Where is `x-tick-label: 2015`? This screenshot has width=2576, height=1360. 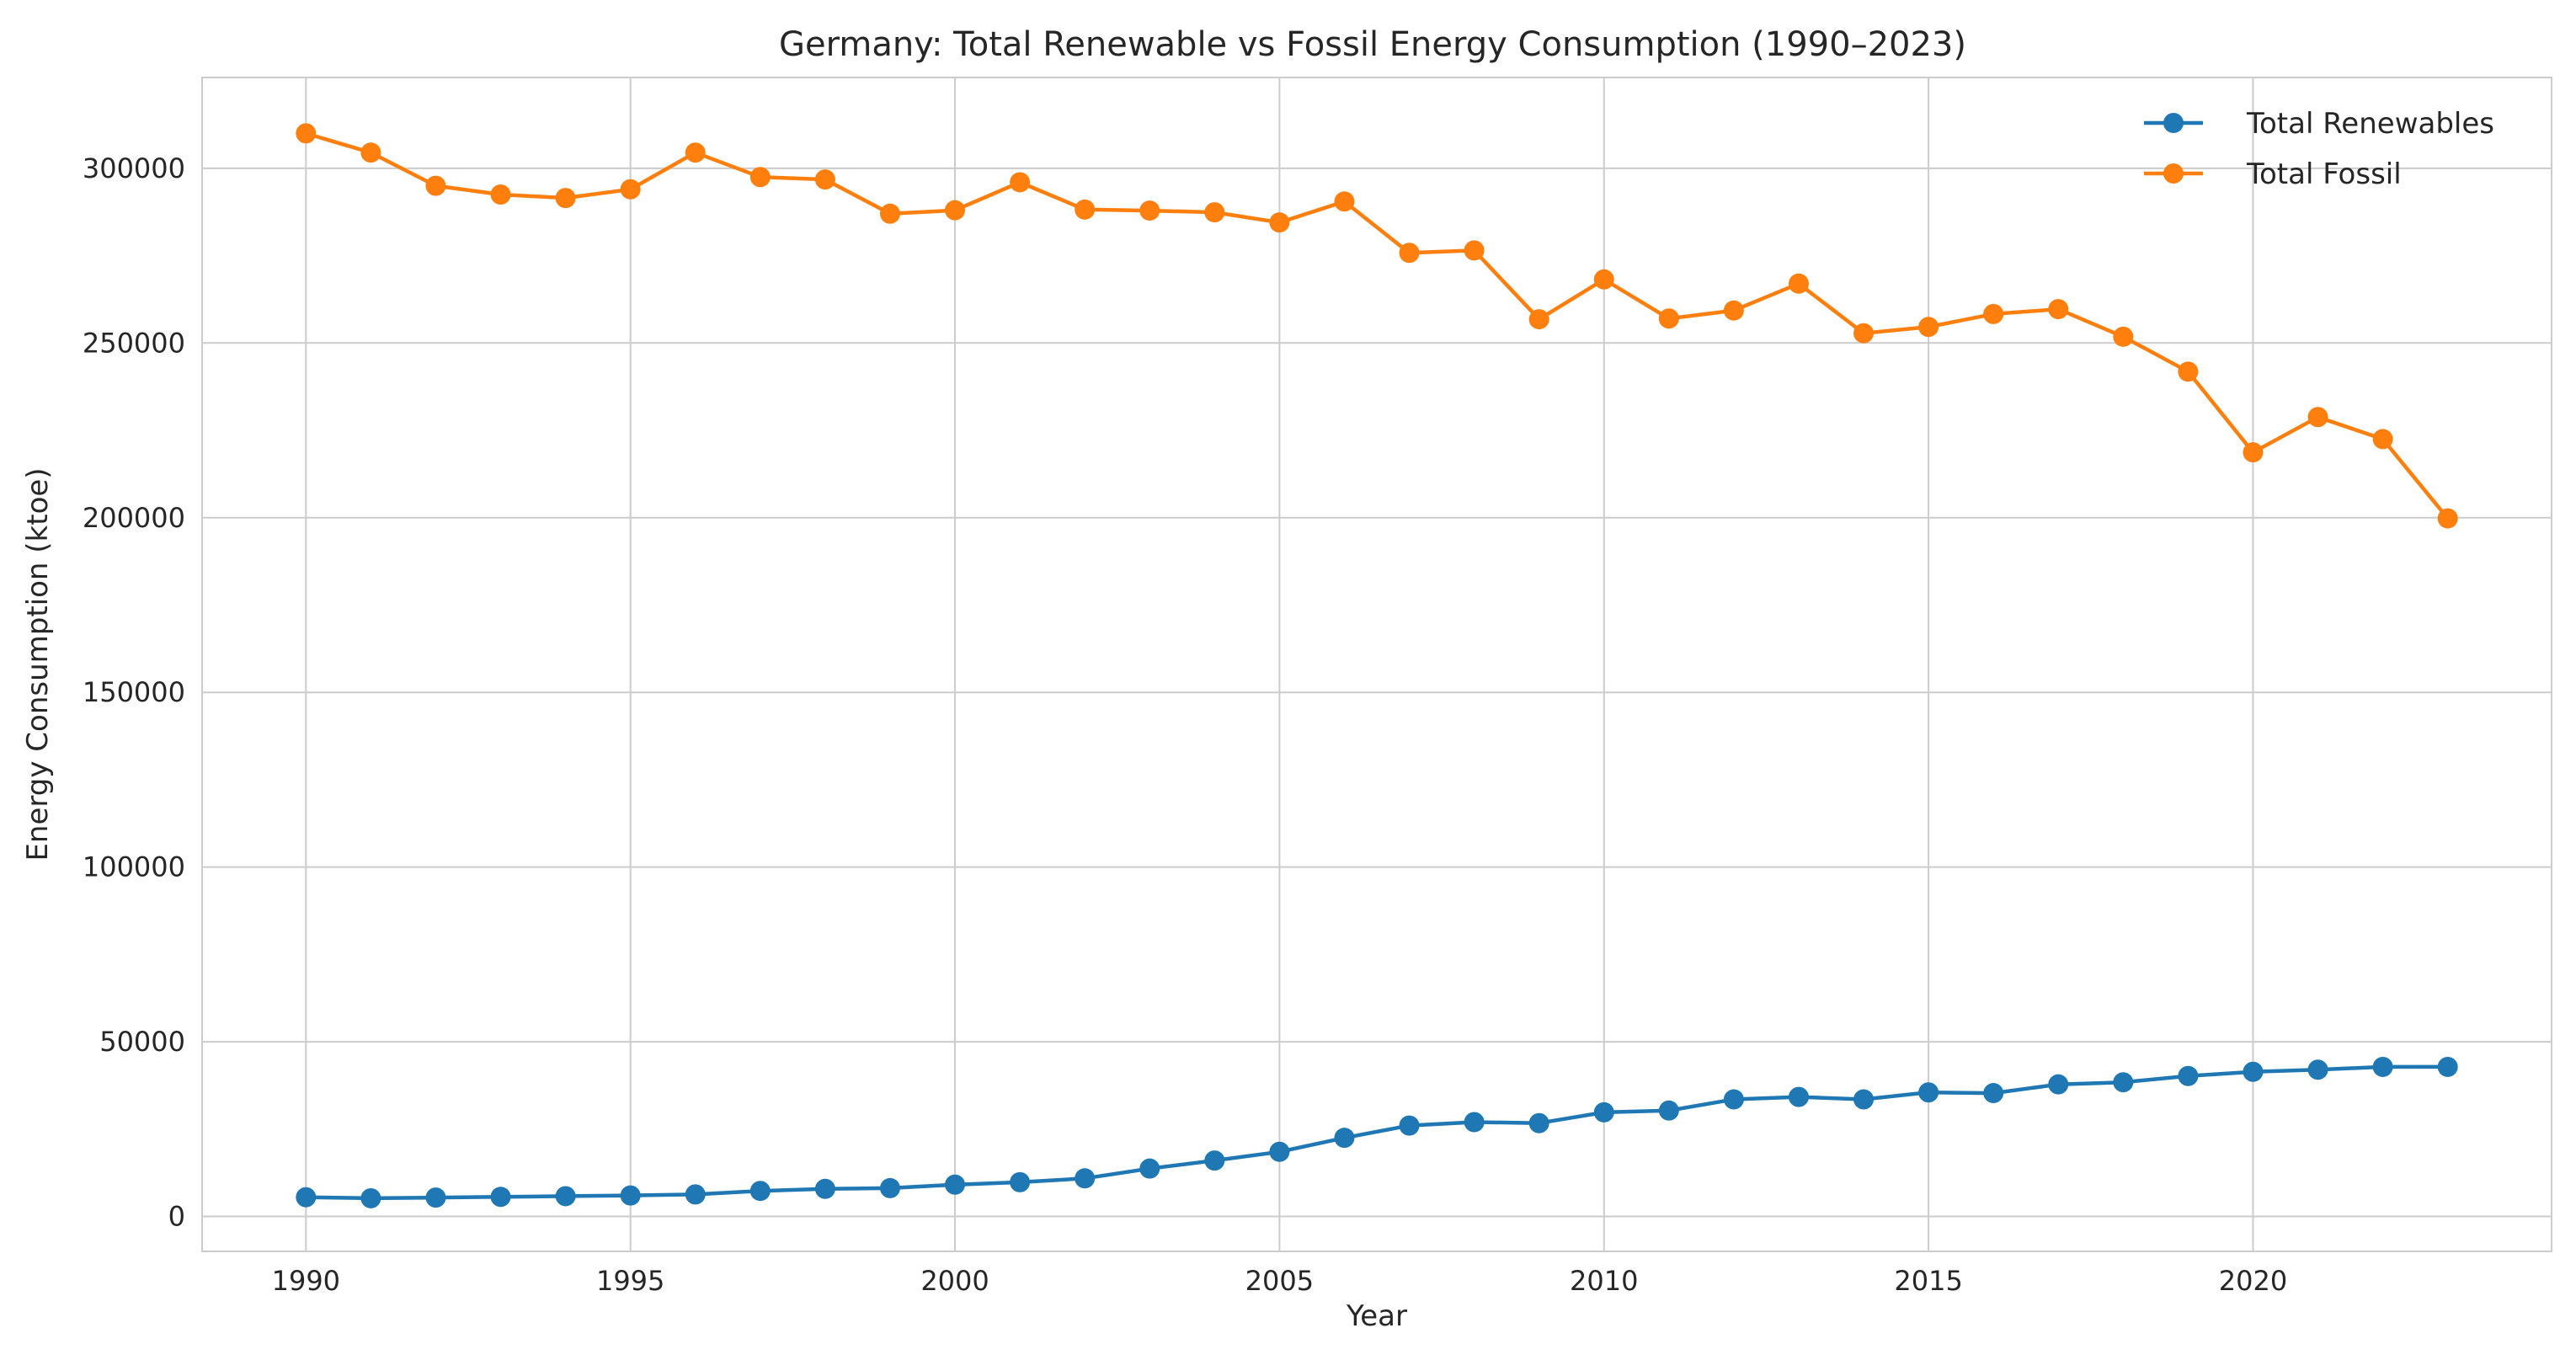
x-tick-label: 2015 is located at coordinates (1928, 1281).